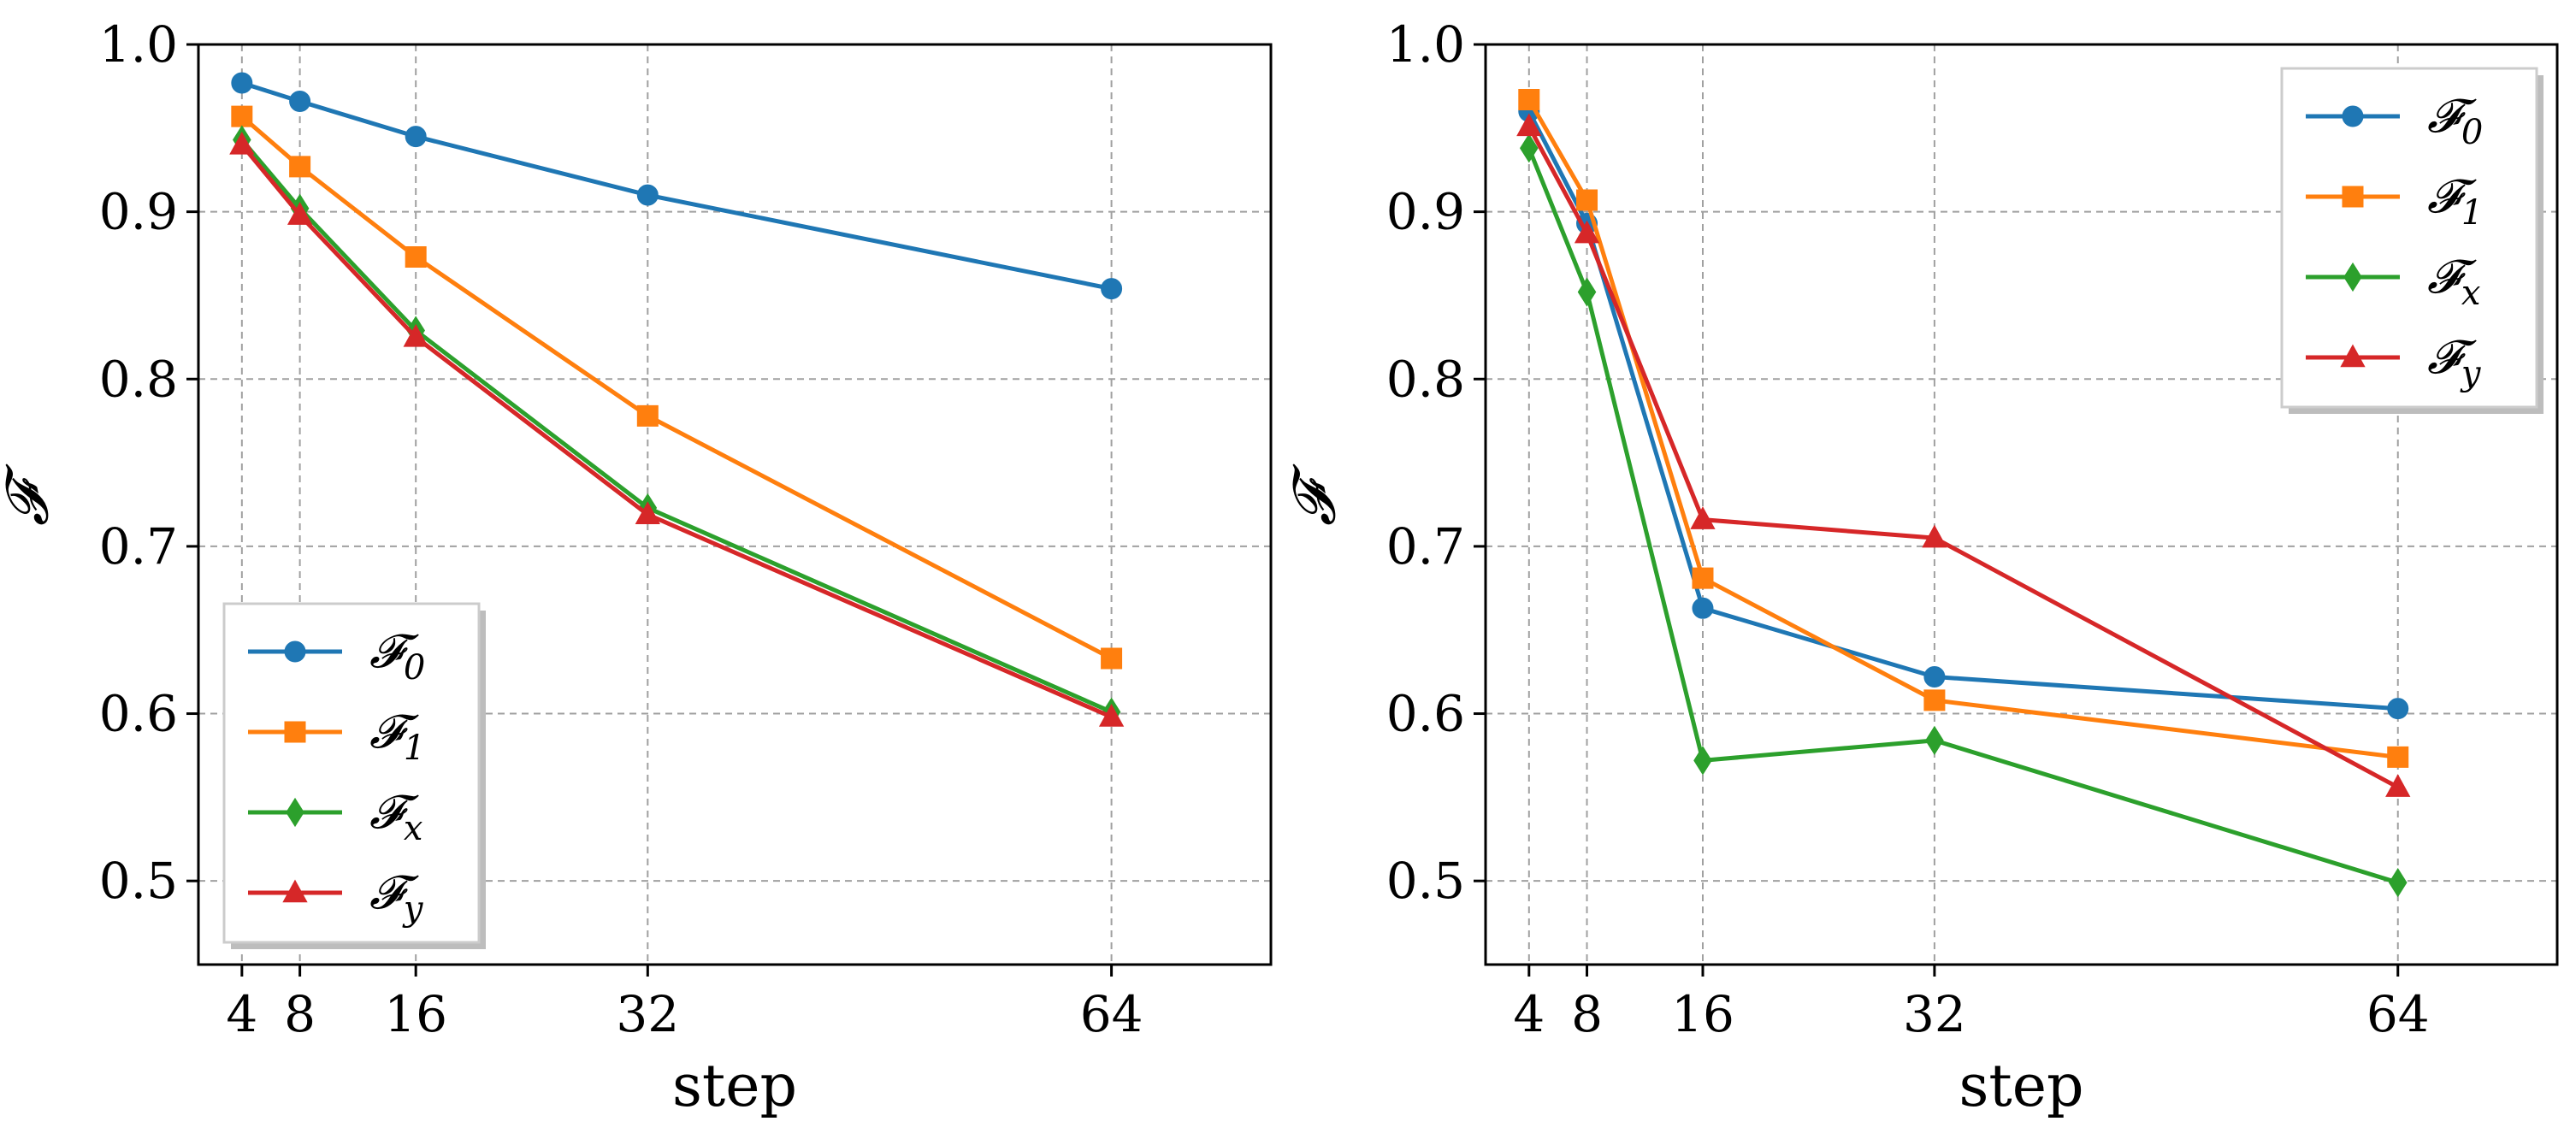 Image resolution: width=2576 pixels, height=1145 pixels. What do you see at coordinates (397, 656) in the screenshot?
I see `legend-label: 𝓕0` at bounding box center [397, 656].